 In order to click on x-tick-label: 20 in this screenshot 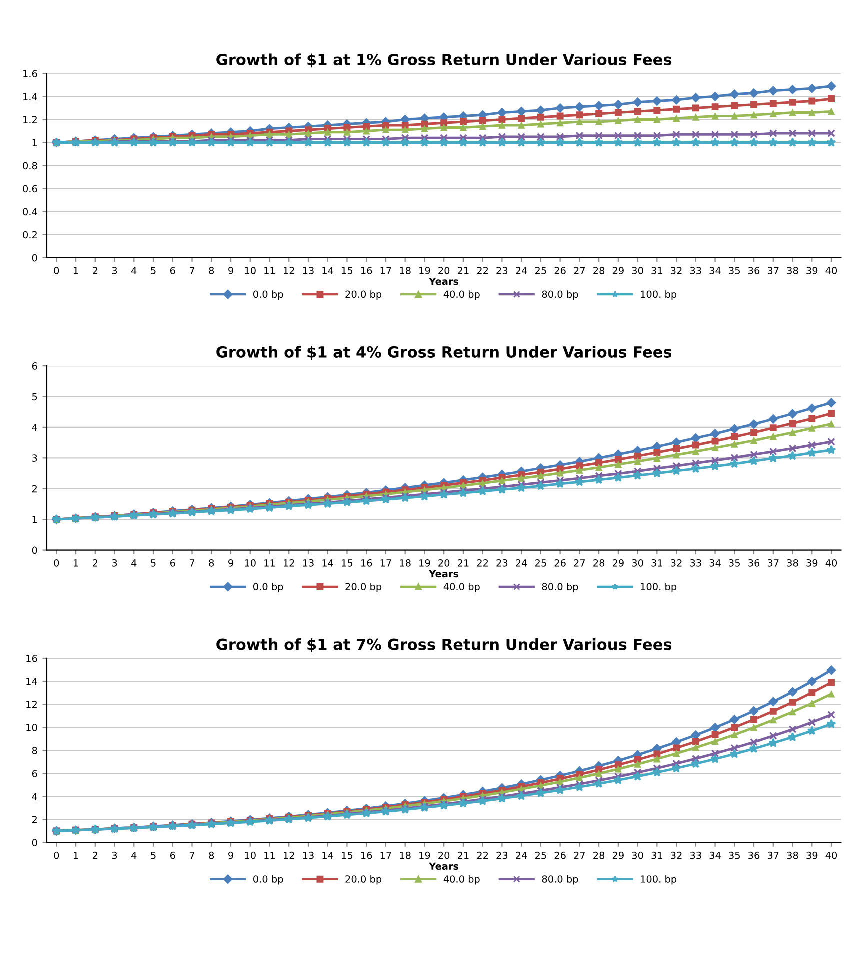, I will do `click(444, 270)`.